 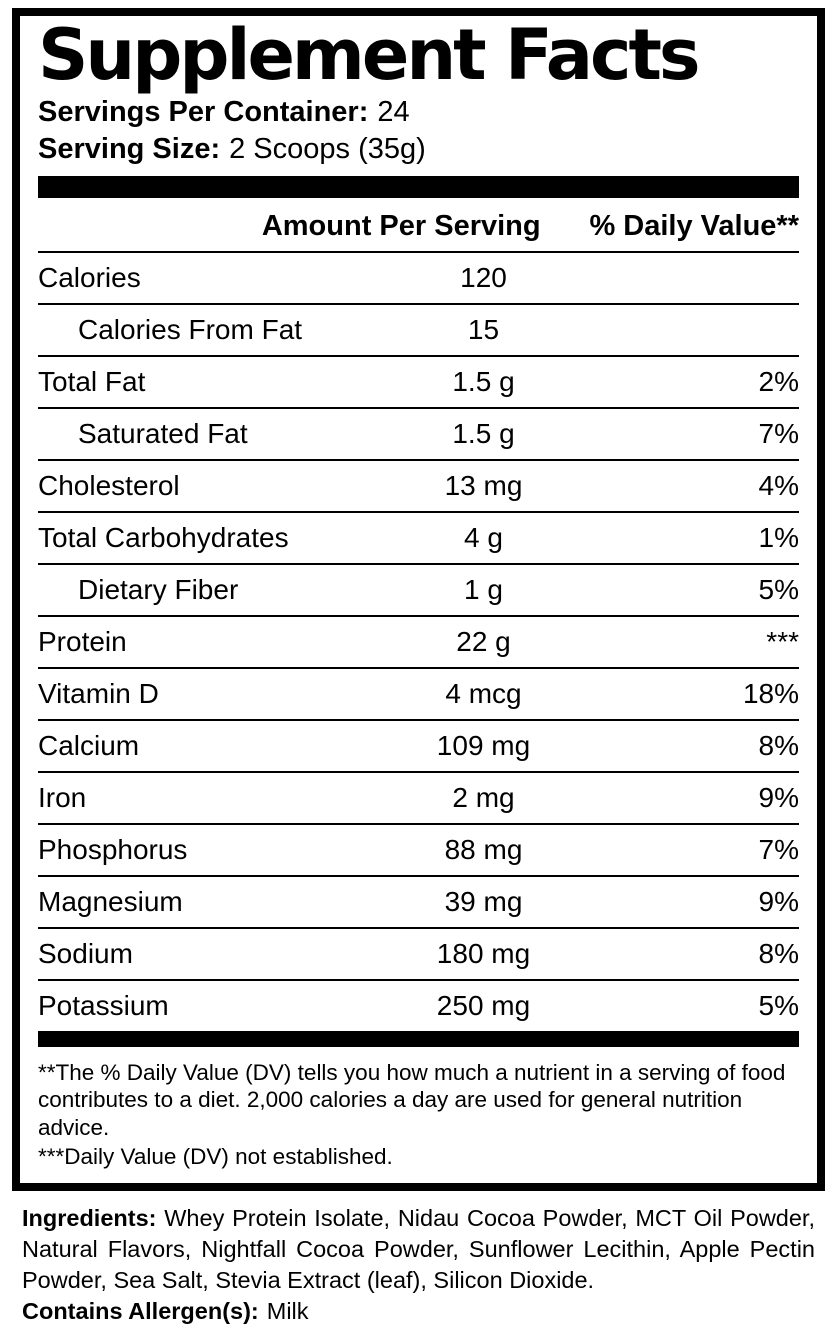 What do you see at coordinates (483, 329) in the screenshot?
I see `nutrient-amount: 15` at bounding box center [483, 329].